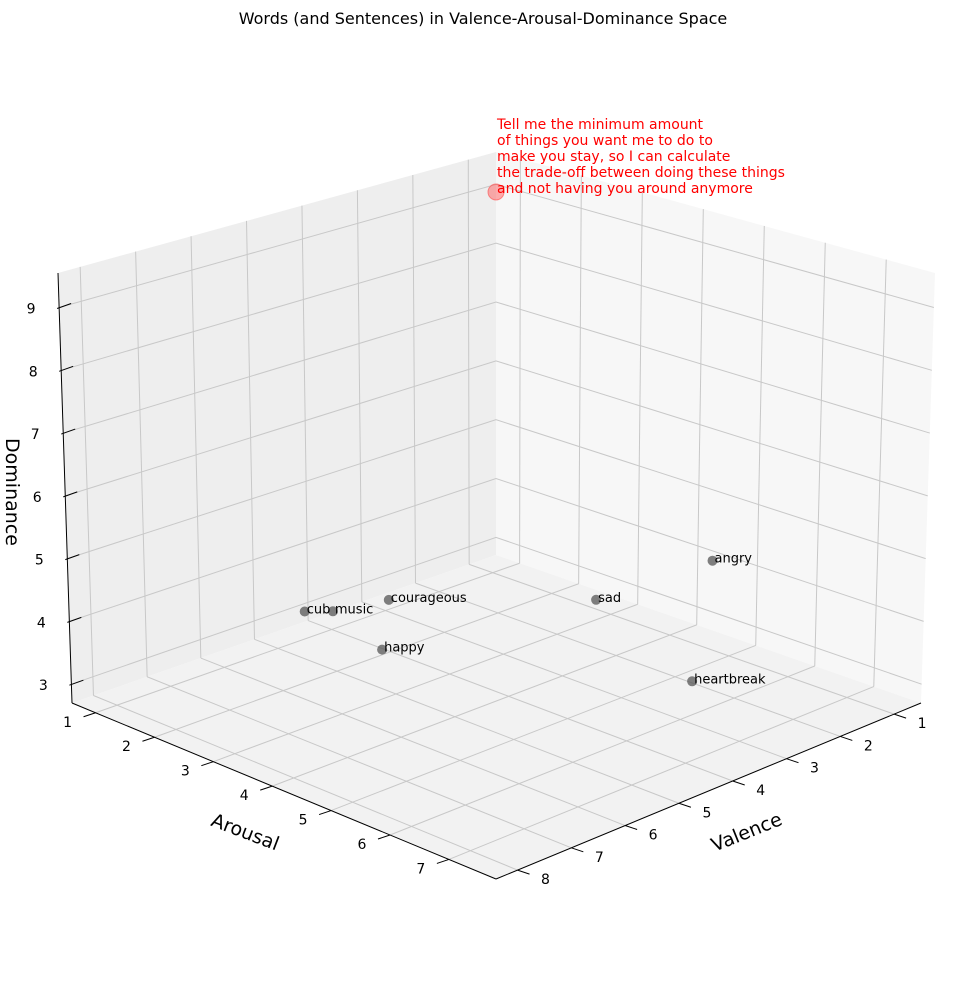 This screenshot has height=989, width=967. Describe the element at coordinates (35, 435) in the screenshot. I see `dominance-tick-label: 7` at that location.